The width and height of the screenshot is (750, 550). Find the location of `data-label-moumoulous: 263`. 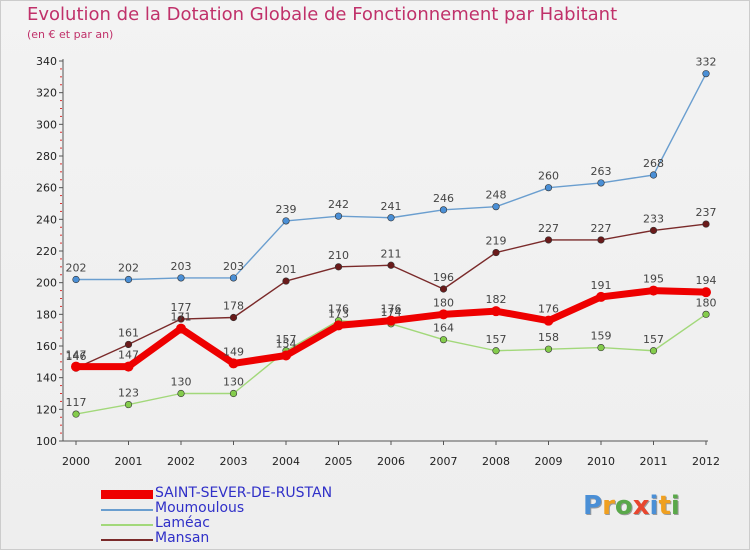

data-label-moumoulous: 263 is located at coordinates (601, 171).